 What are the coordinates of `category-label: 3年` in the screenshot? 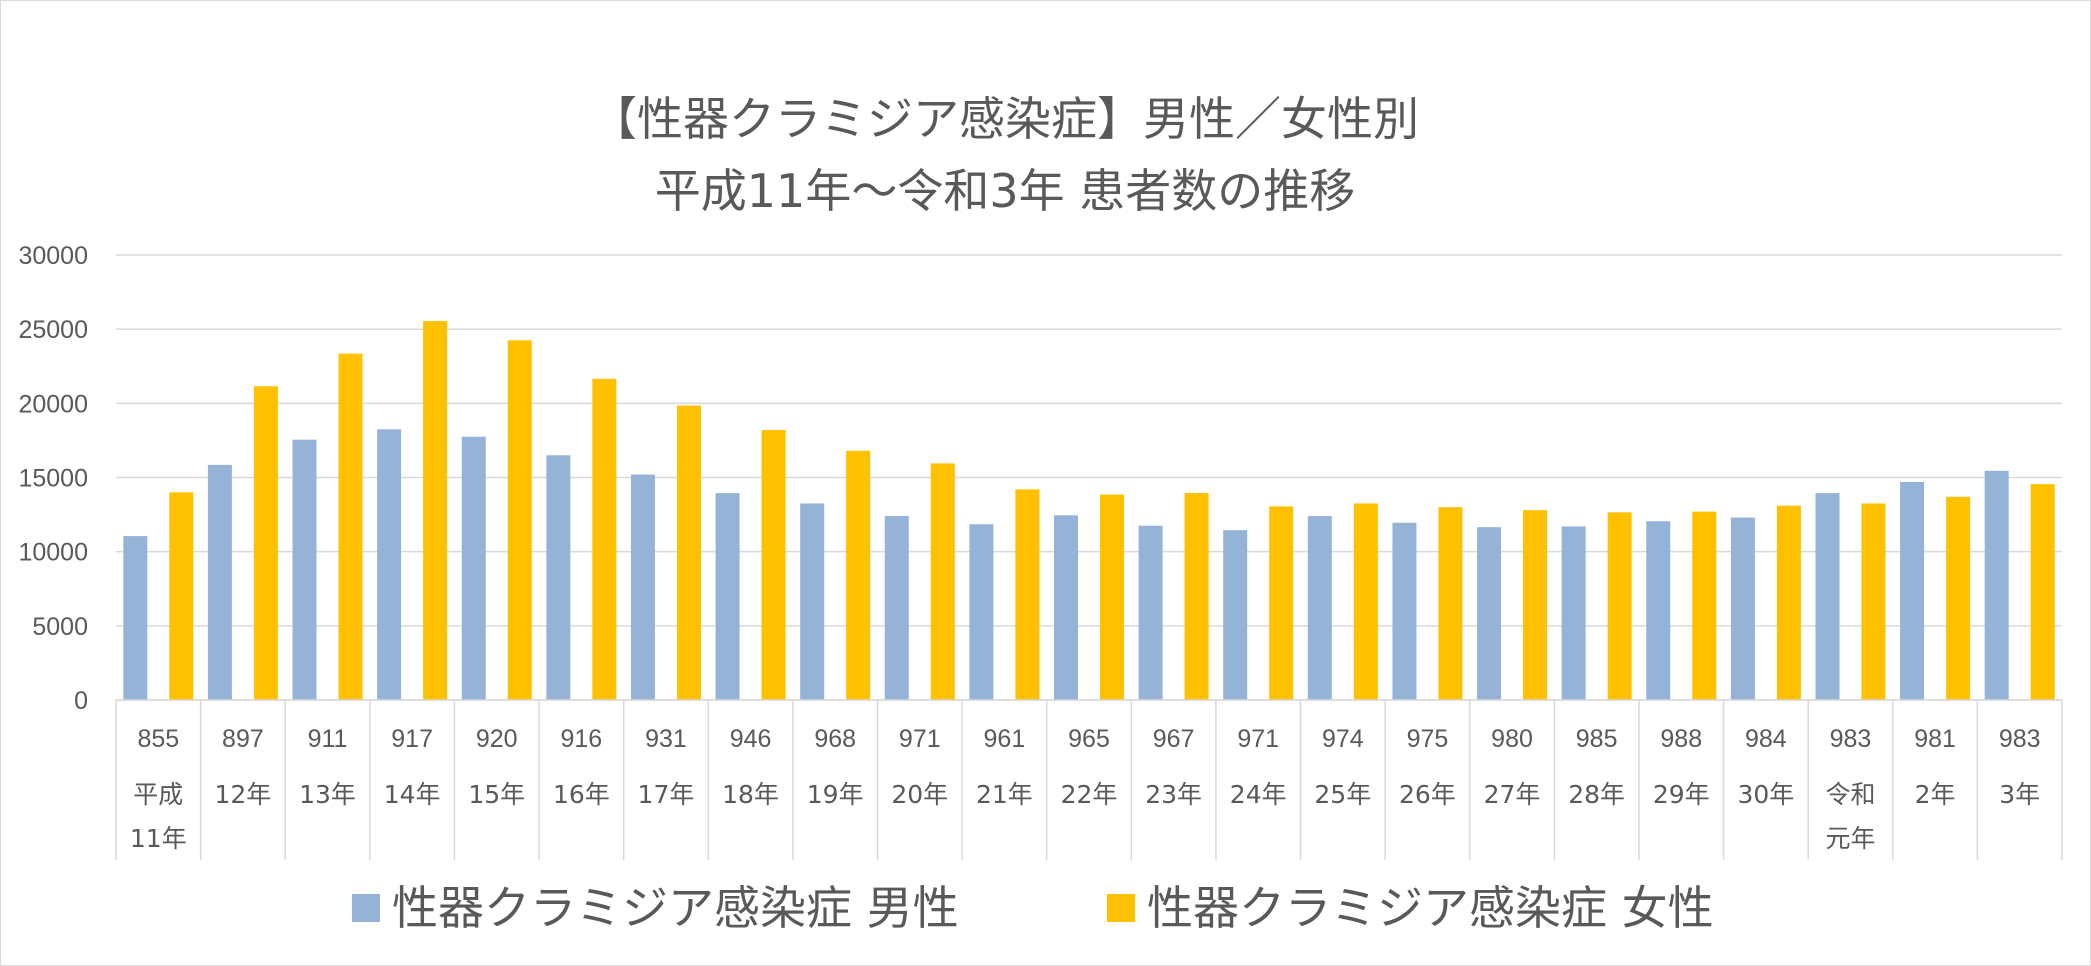 It's located at (2019, 794).